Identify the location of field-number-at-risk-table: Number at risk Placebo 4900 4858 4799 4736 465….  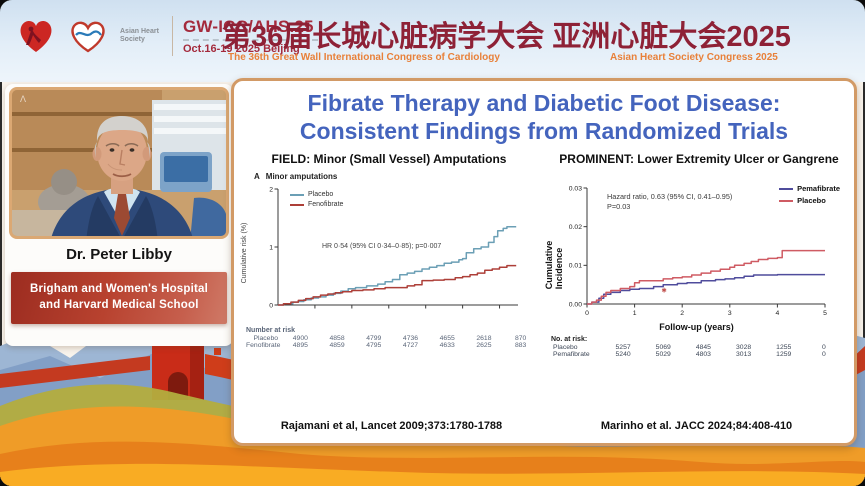
(392, 338).